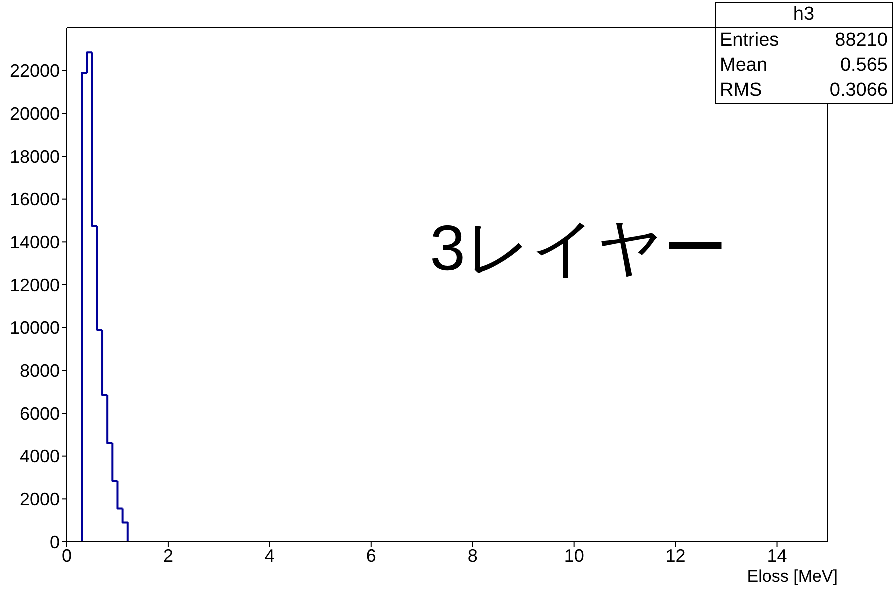  Describe the element at coordinates (269, 556) in the screenshot. I see `x-tick-label: 4` at that location.